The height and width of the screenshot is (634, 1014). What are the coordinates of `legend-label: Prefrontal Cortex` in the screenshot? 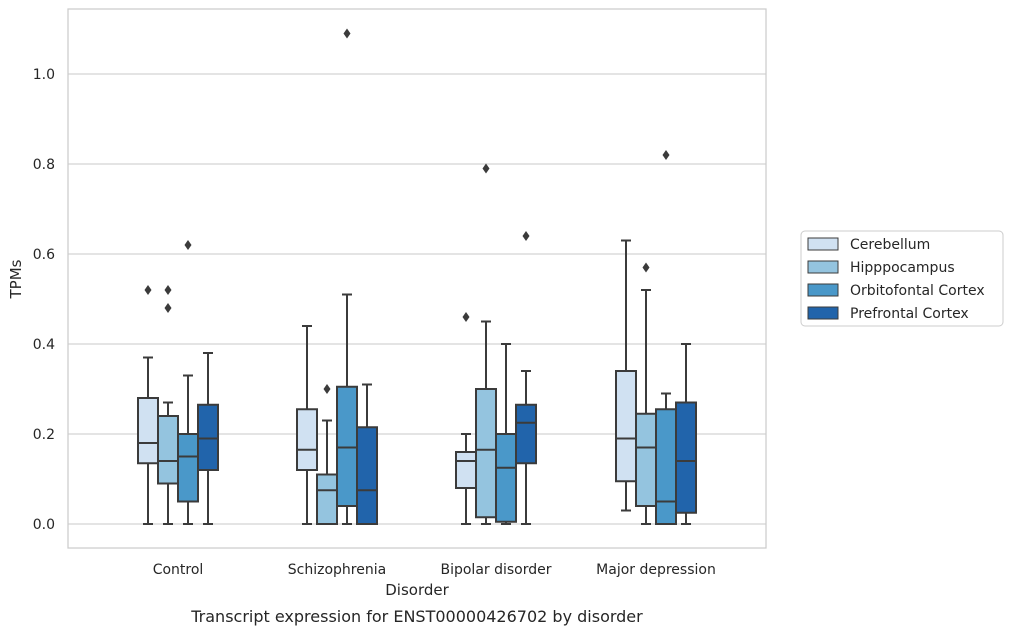 It's located at (909, 314).